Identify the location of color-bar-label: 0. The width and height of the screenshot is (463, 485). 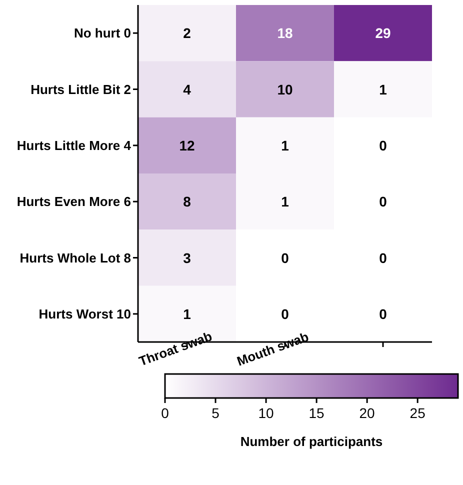
(165, 413).